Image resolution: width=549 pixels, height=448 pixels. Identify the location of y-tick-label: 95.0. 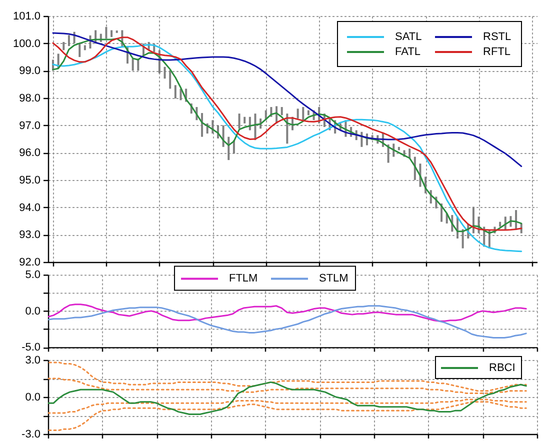
(29, 180).